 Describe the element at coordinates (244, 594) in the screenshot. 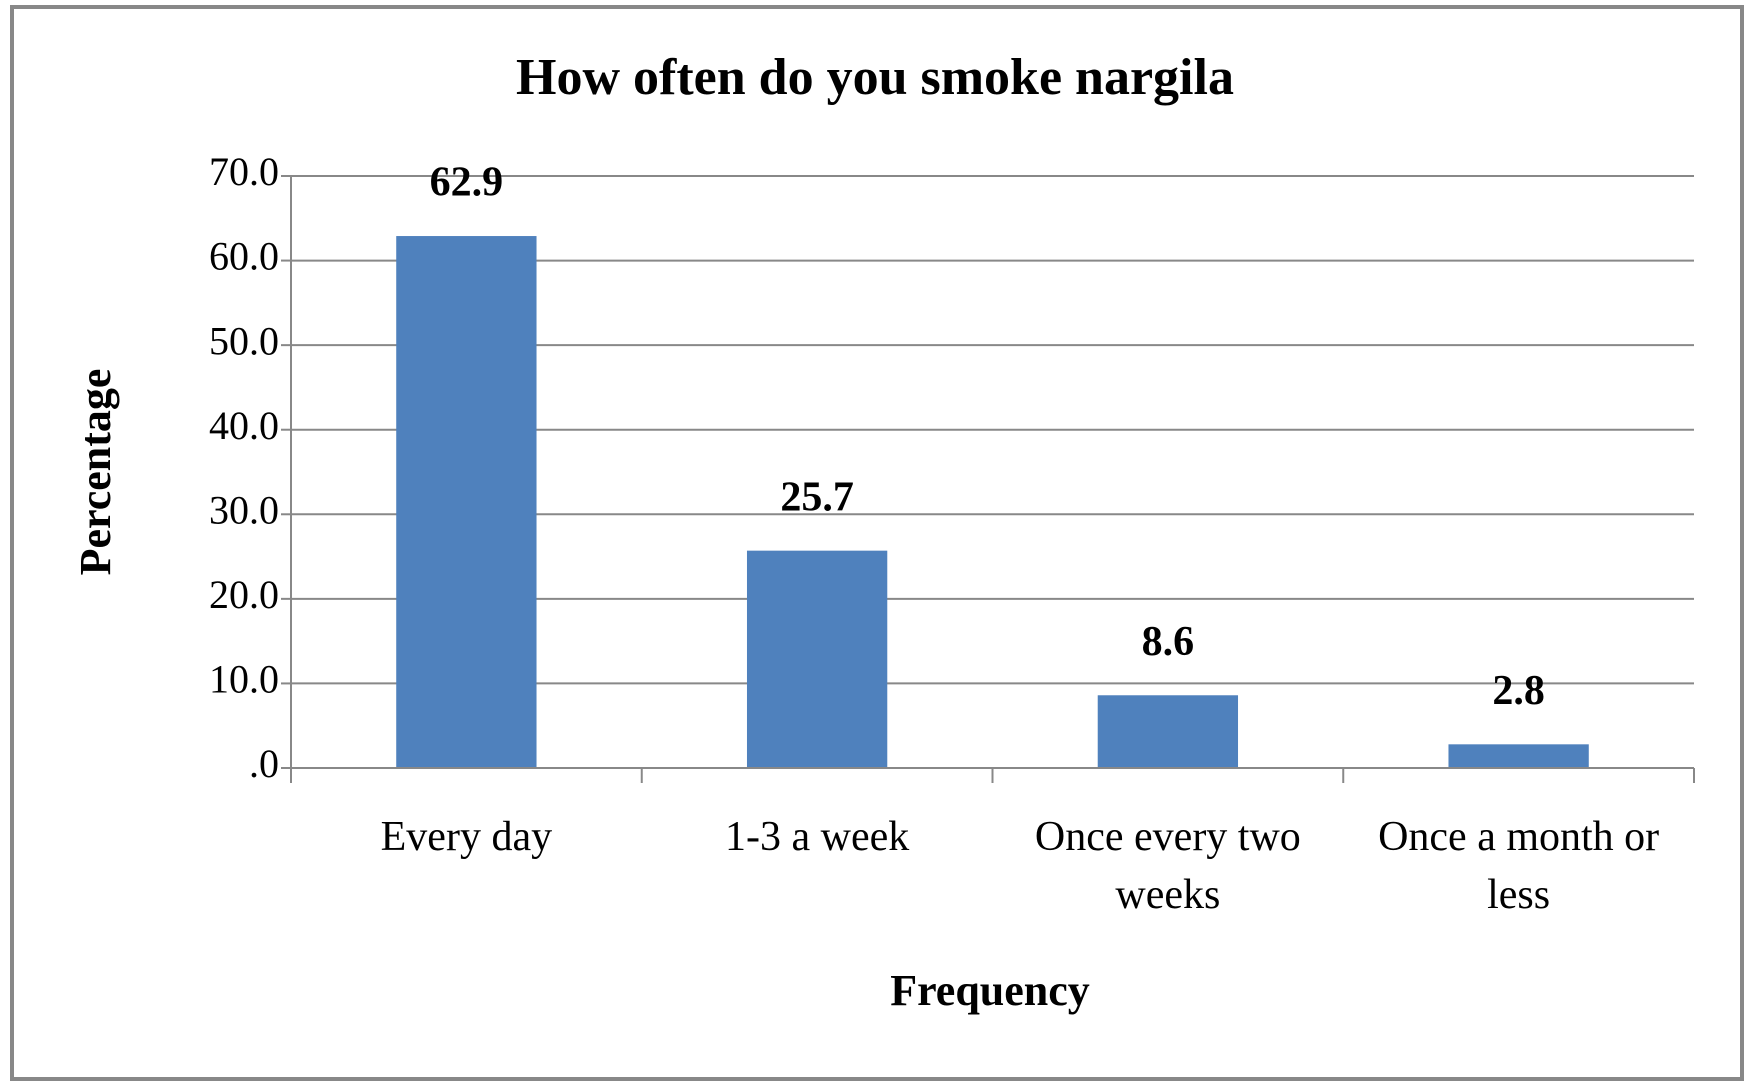

I see `y-tick-label: 20.0` at that location.